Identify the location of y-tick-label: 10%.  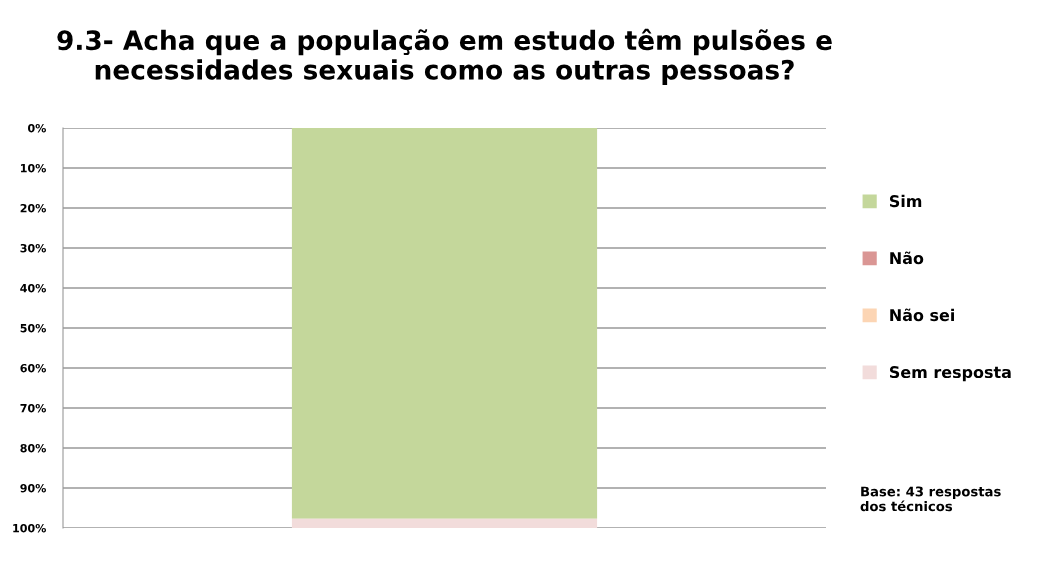
(33, 168).